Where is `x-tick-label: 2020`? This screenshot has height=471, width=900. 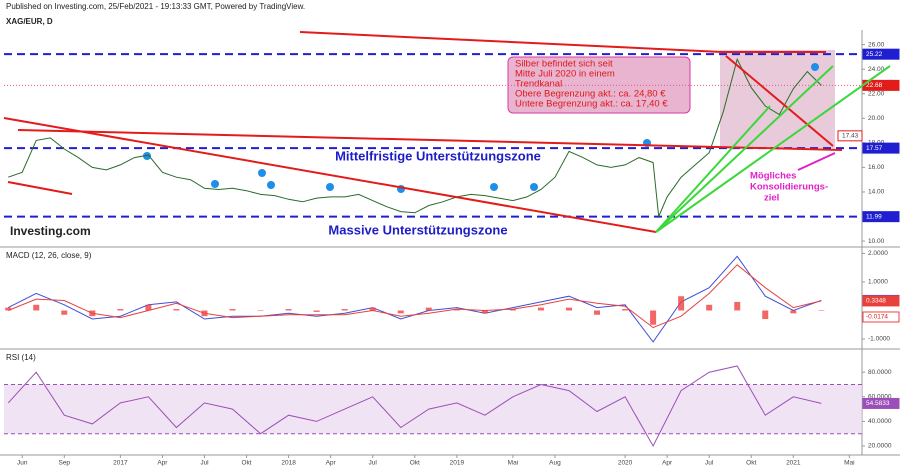
x-tick-label: 2020 is located at coordinates (625, 463).